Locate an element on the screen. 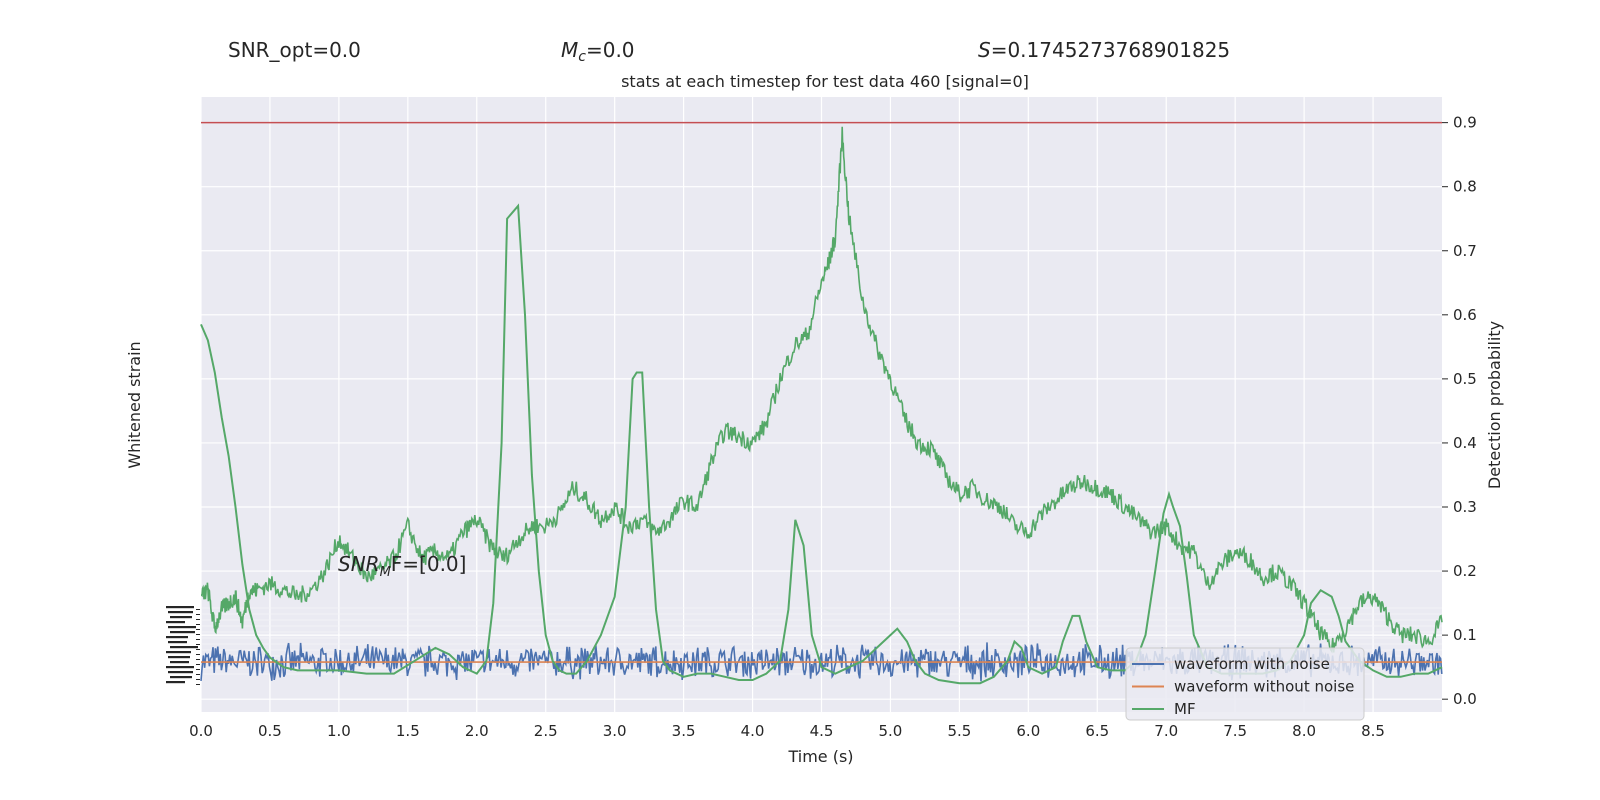  annotation-tail: F=[0.0] is located at coordinates (429, 564).